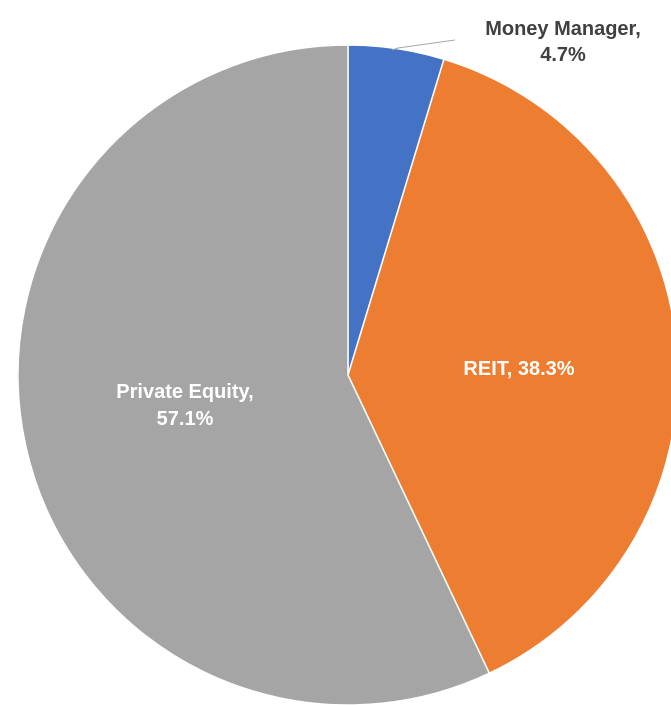 Image resolution: width=671 pixels, height=705 pixels. Describe the element at coordinates (563, 55) in the screenshot. I see `data-label-line: 4.7%` at that location.